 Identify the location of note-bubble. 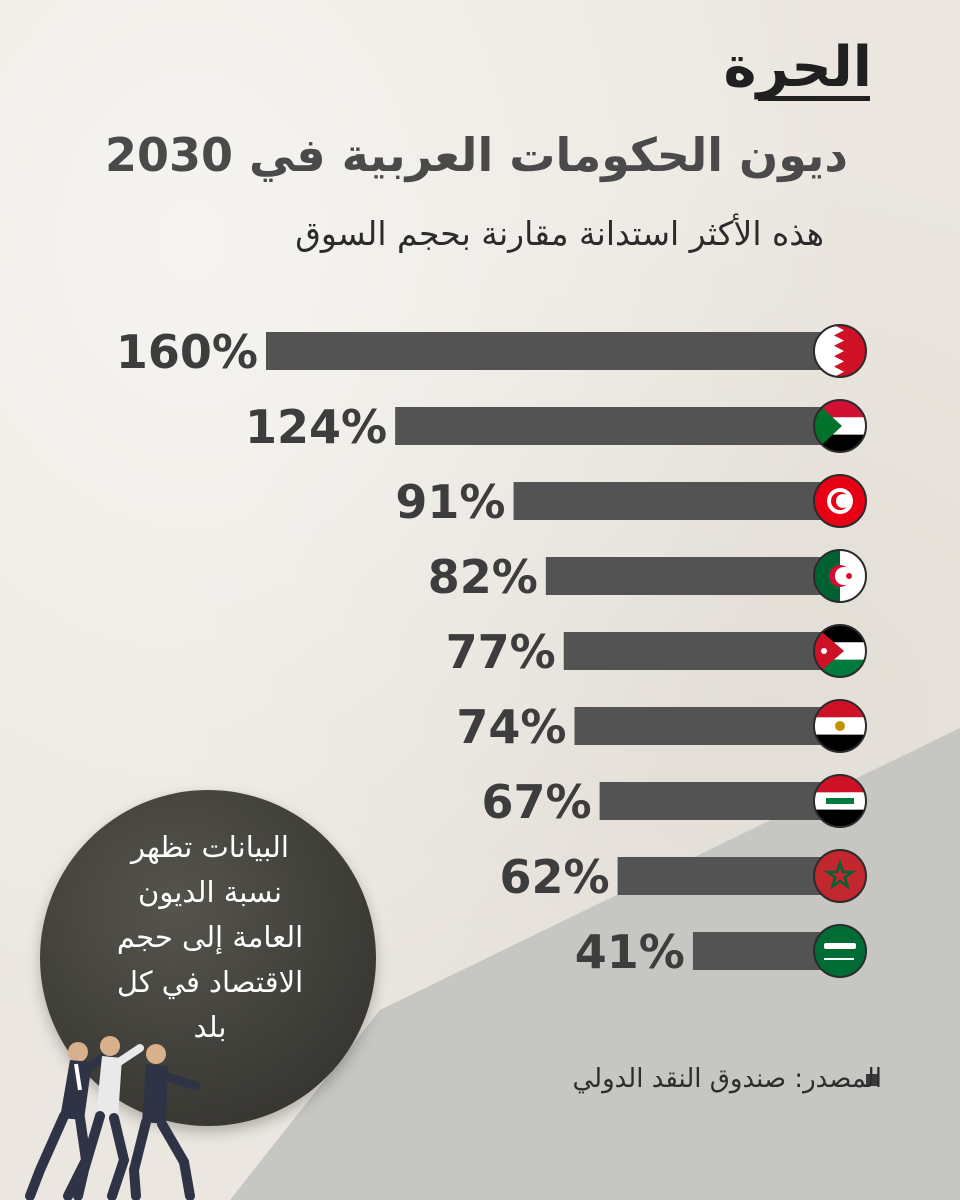
(208, 958).